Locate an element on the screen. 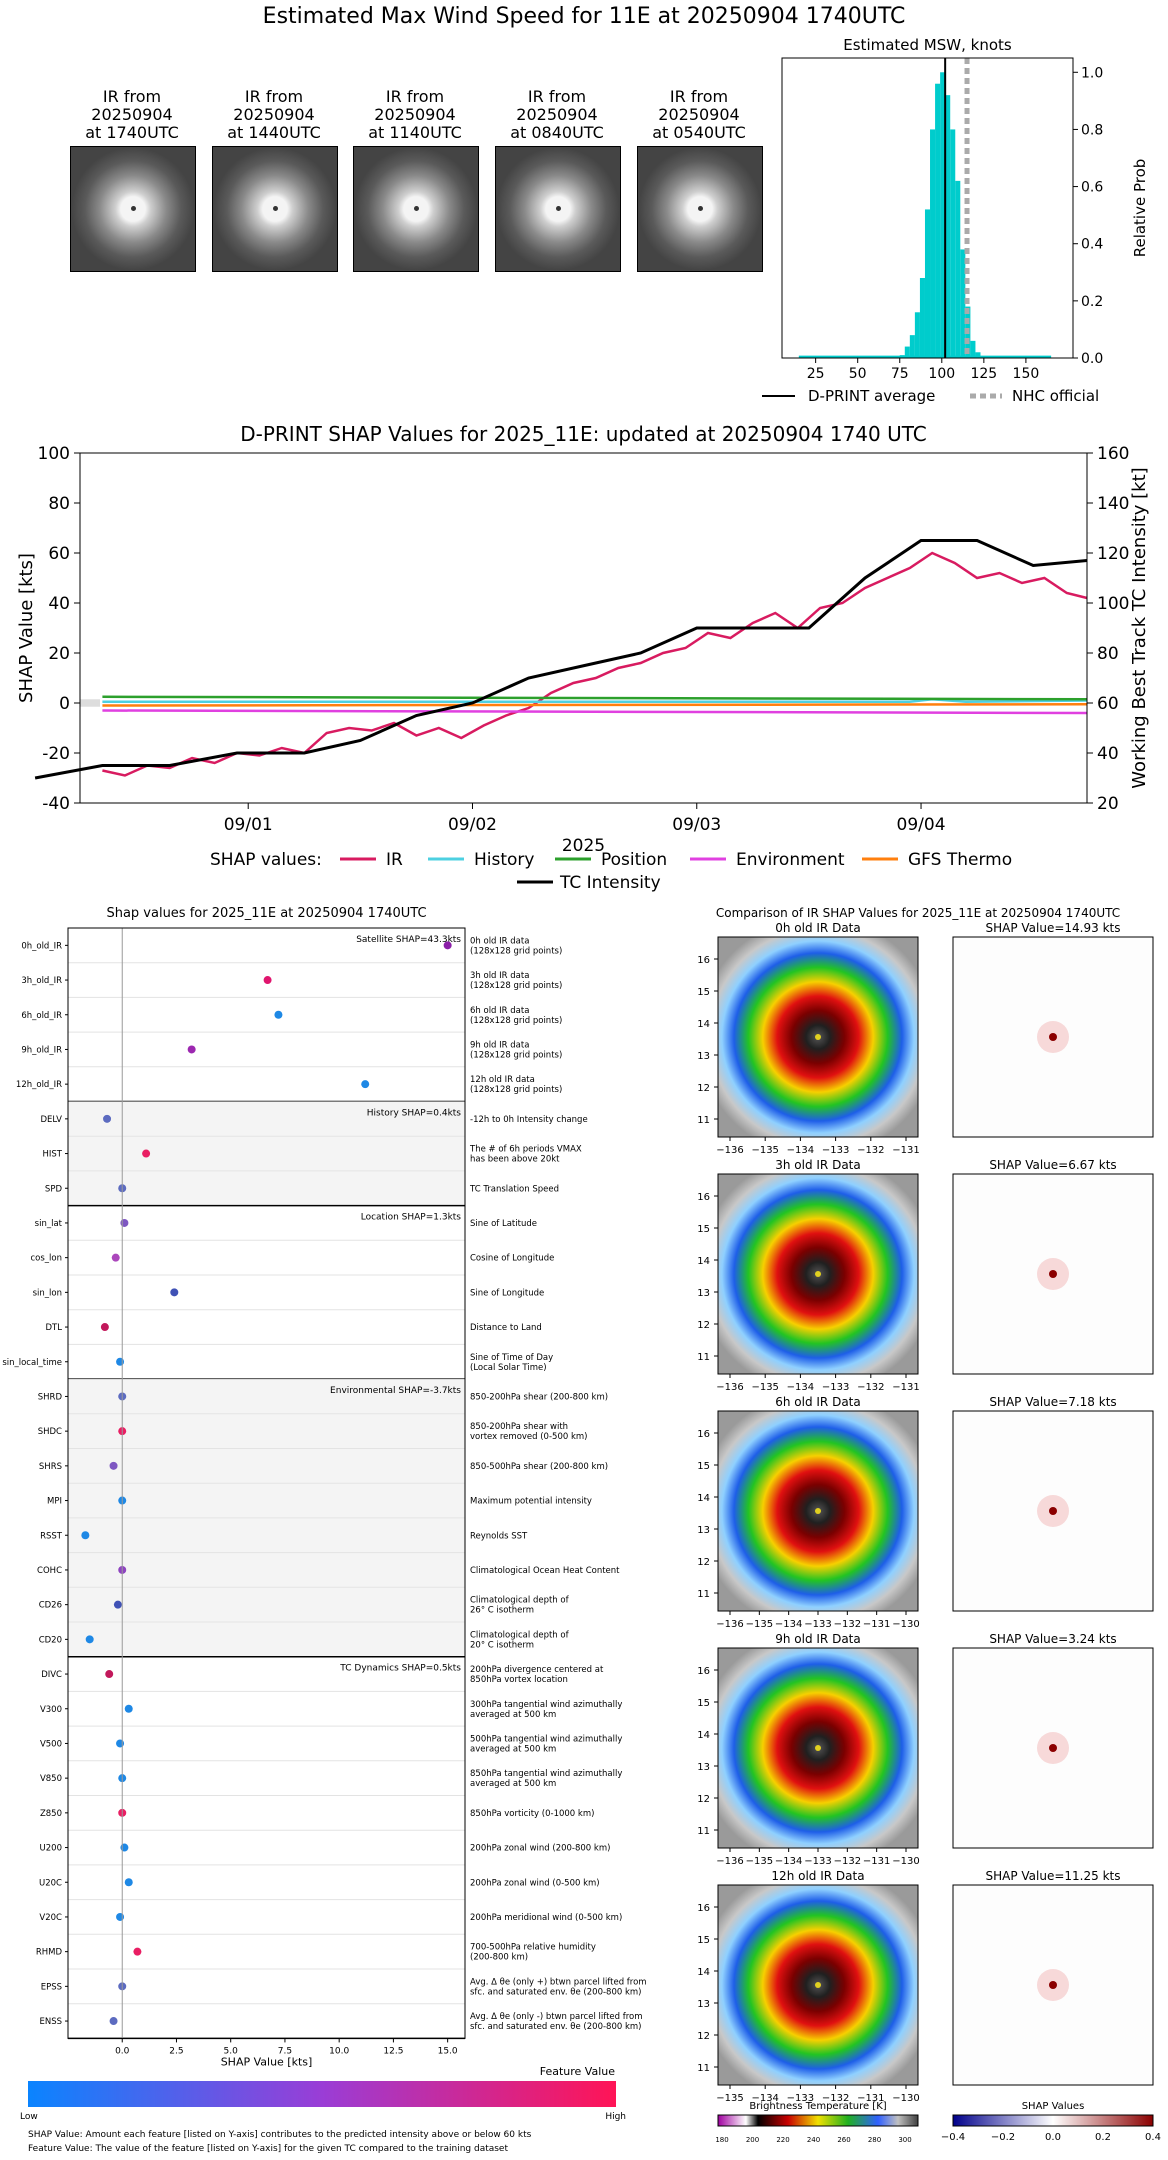  feature-name: U20C is located at coordinates (50, 1883).